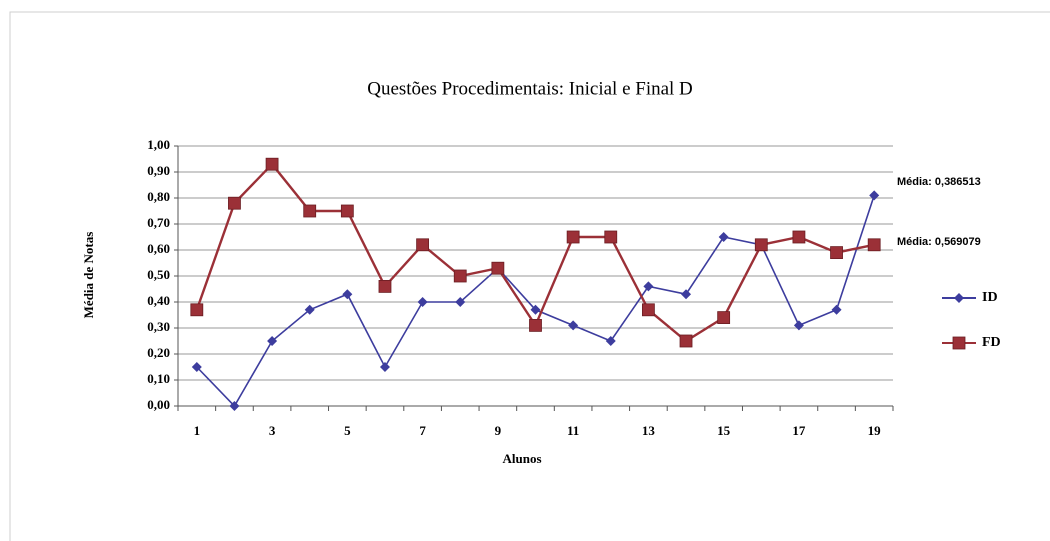  I want to click on y-tick-label: 0,00, so click(158, 404).